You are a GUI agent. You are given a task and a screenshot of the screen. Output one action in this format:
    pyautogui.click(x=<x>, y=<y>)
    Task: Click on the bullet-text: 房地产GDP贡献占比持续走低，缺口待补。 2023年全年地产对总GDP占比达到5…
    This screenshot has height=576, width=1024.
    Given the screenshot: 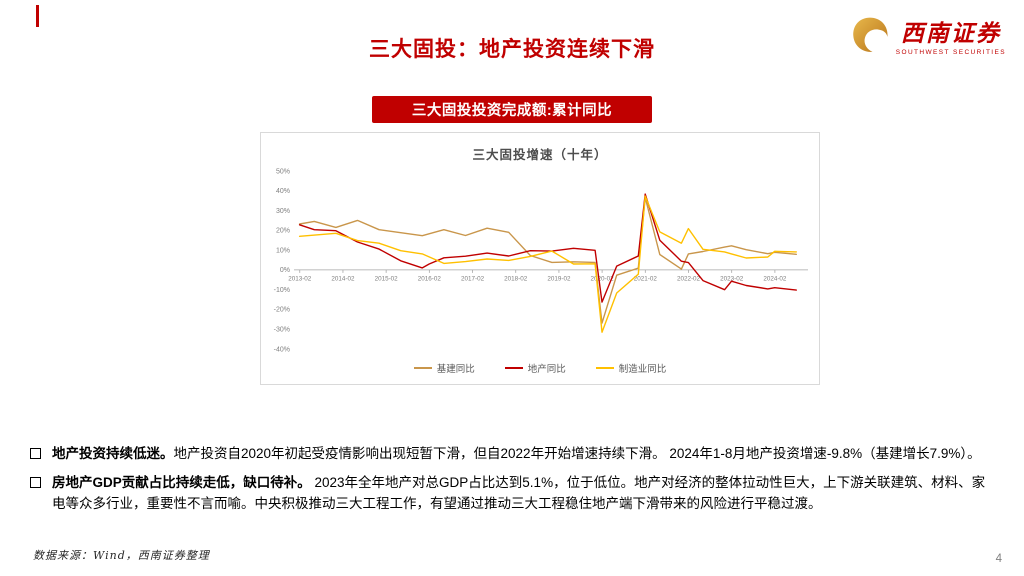 What is the action you would take?
    pyautogui.click(x=523, y=493)
    